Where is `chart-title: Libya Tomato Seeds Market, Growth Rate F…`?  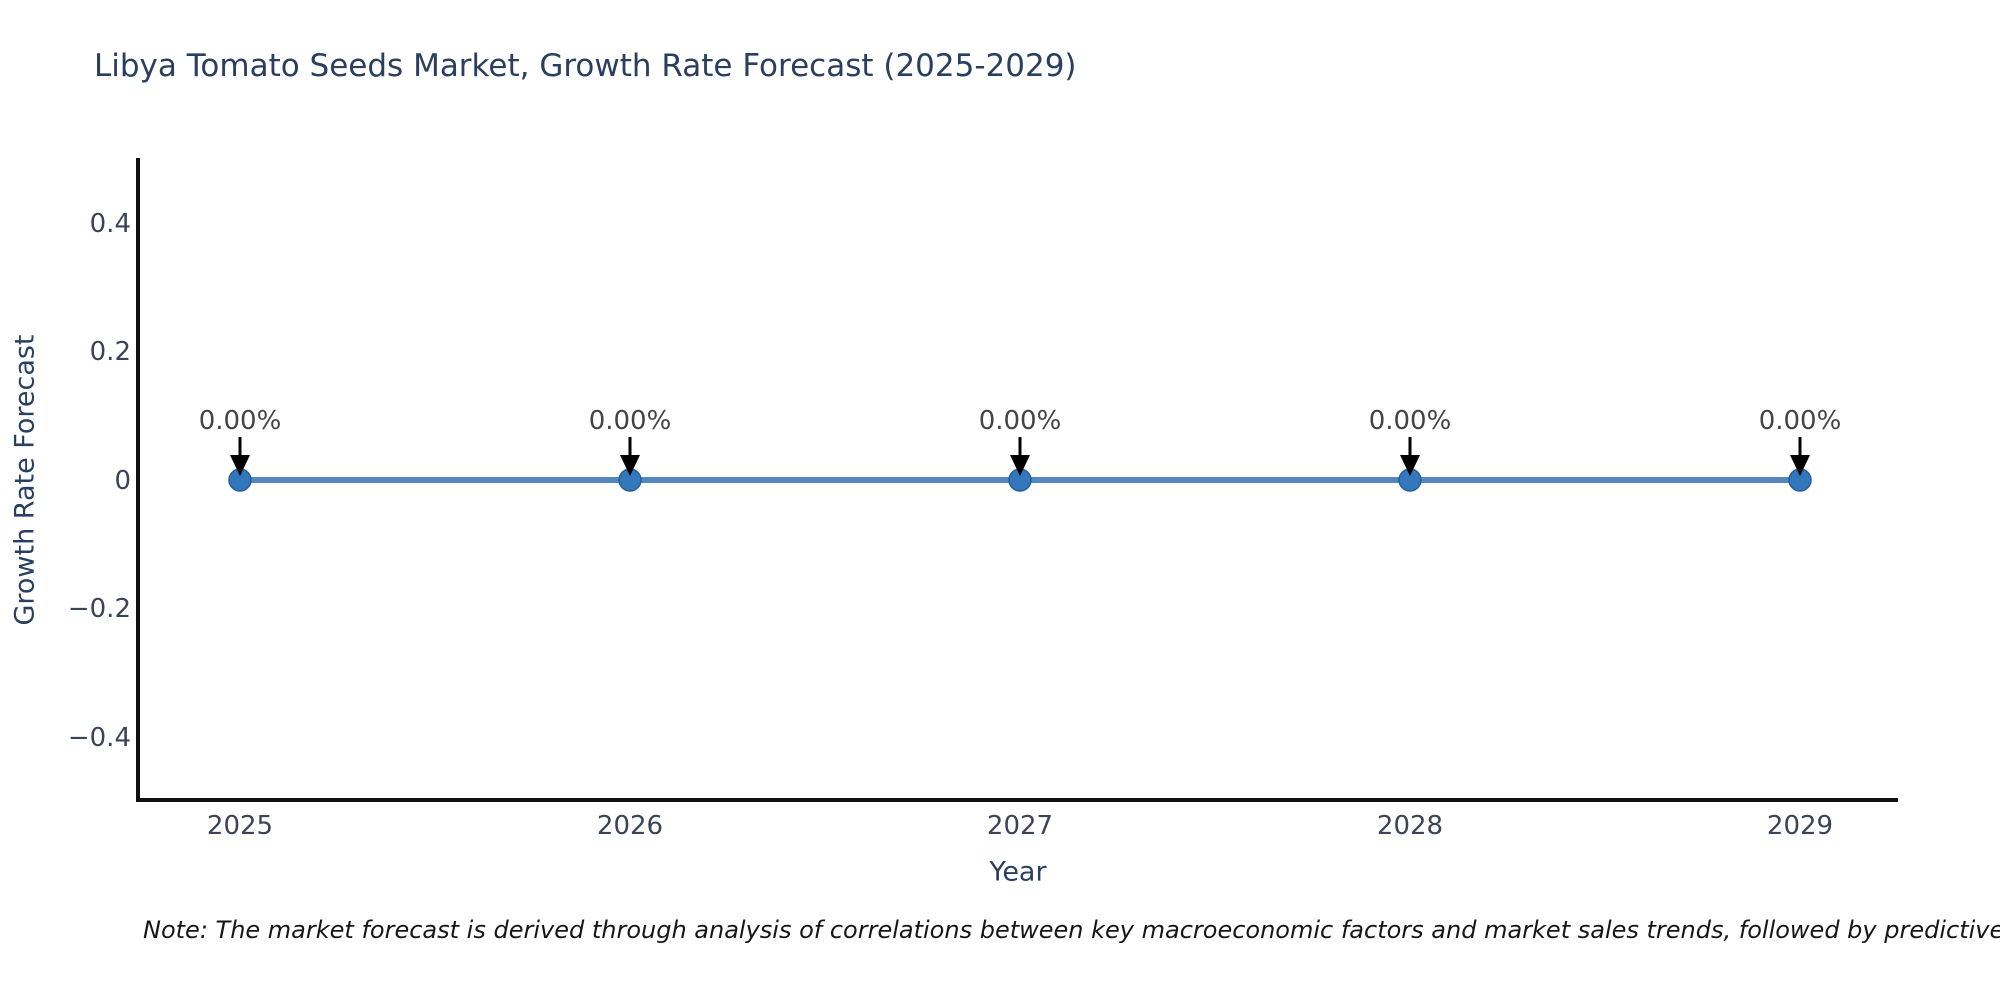 chart-title: Libya Tomato Seeds Market, Growth Rate F… is located at coordinates (585, 66).